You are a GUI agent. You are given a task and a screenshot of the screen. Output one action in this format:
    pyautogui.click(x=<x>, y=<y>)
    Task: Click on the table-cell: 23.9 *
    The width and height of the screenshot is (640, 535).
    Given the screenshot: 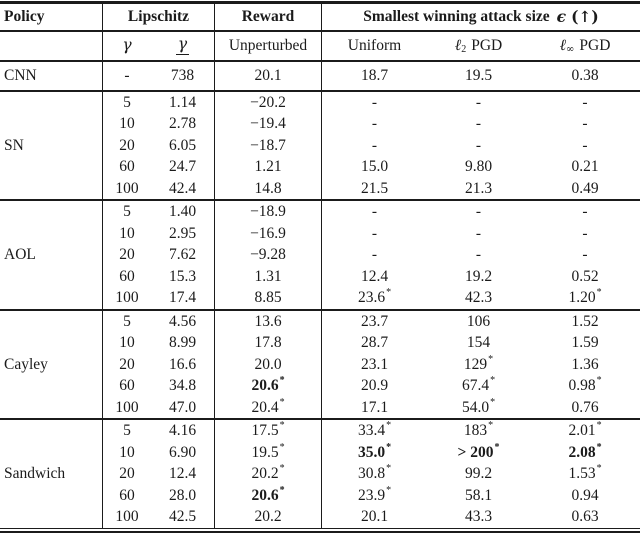 What is the action you would take?
    pyautogui.click(x=374, y=494)
    